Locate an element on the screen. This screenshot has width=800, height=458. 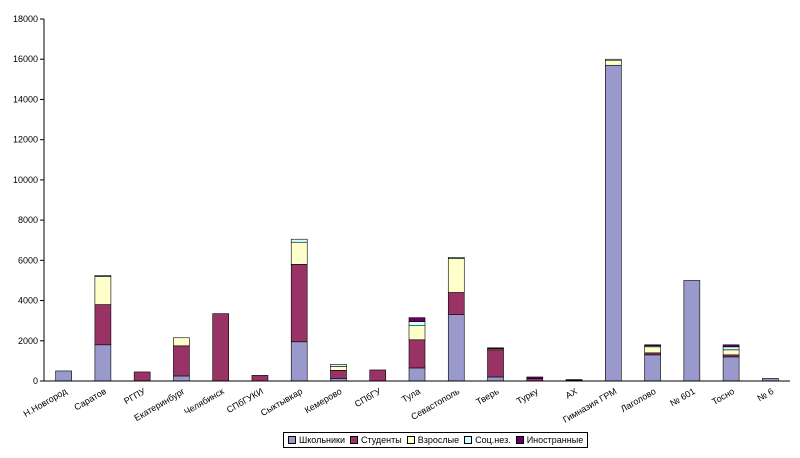
legend-item: Соц.нез. is located at coordinates (487, 440).